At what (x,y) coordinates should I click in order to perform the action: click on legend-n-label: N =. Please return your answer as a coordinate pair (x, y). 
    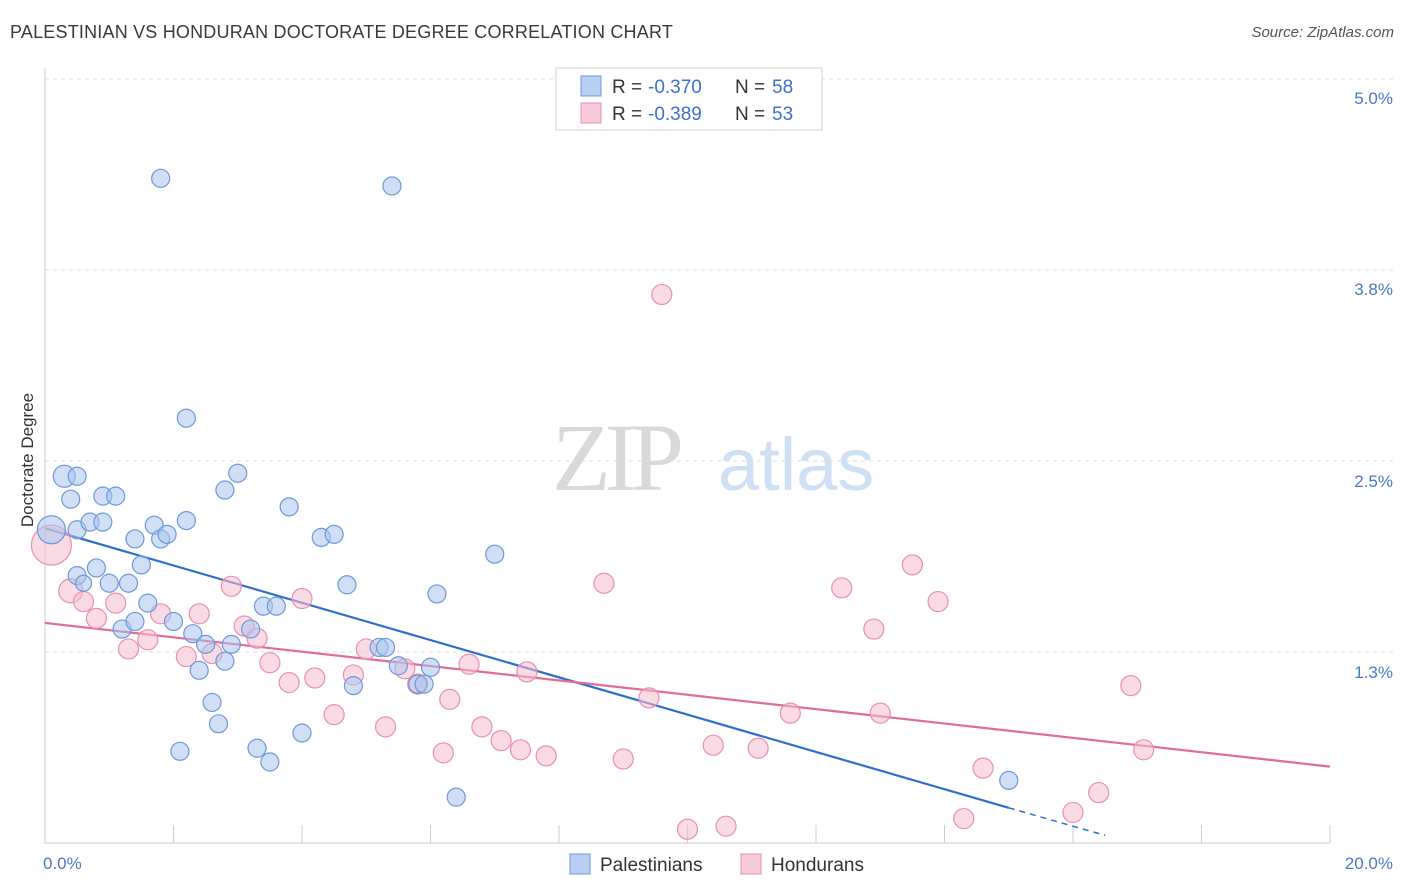
    Looking at the image, I should click on (750, 87).